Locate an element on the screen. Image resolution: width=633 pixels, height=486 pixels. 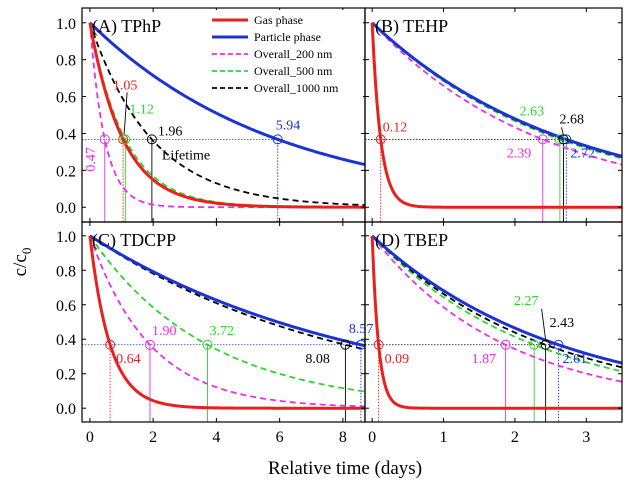
lifetime-label-overall_1000: 2.43 is located at coordinates (562, 323).